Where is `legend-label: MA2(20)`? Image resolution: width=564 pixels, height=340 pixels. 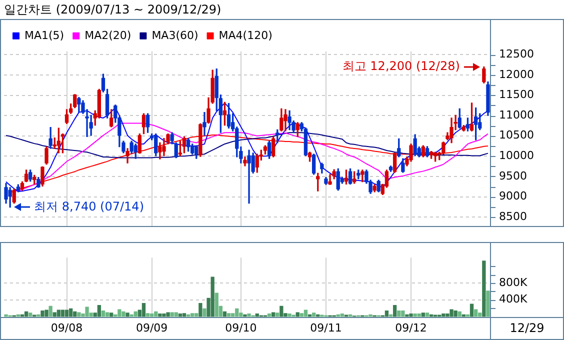
legend-label: MA2(20) is located at coordinates (108, 35).